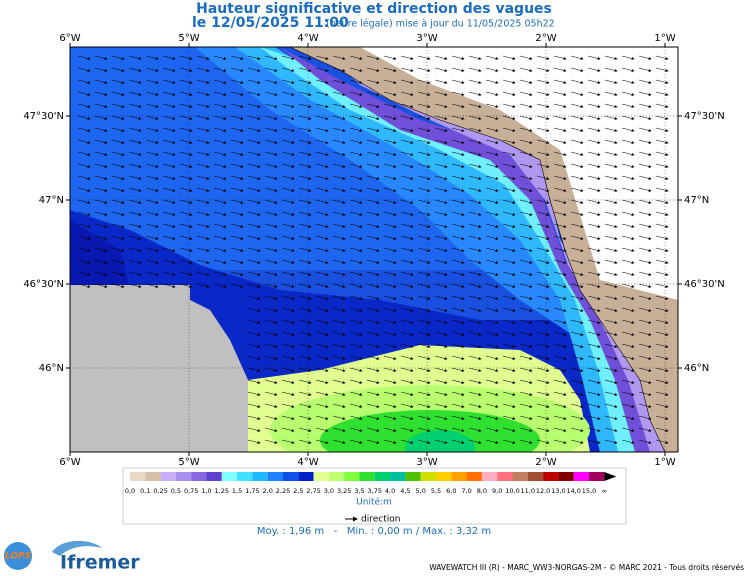  Describe the element at coordinates (421, 491) in the screenshot. I see `legend-label: 5,0` at that location.